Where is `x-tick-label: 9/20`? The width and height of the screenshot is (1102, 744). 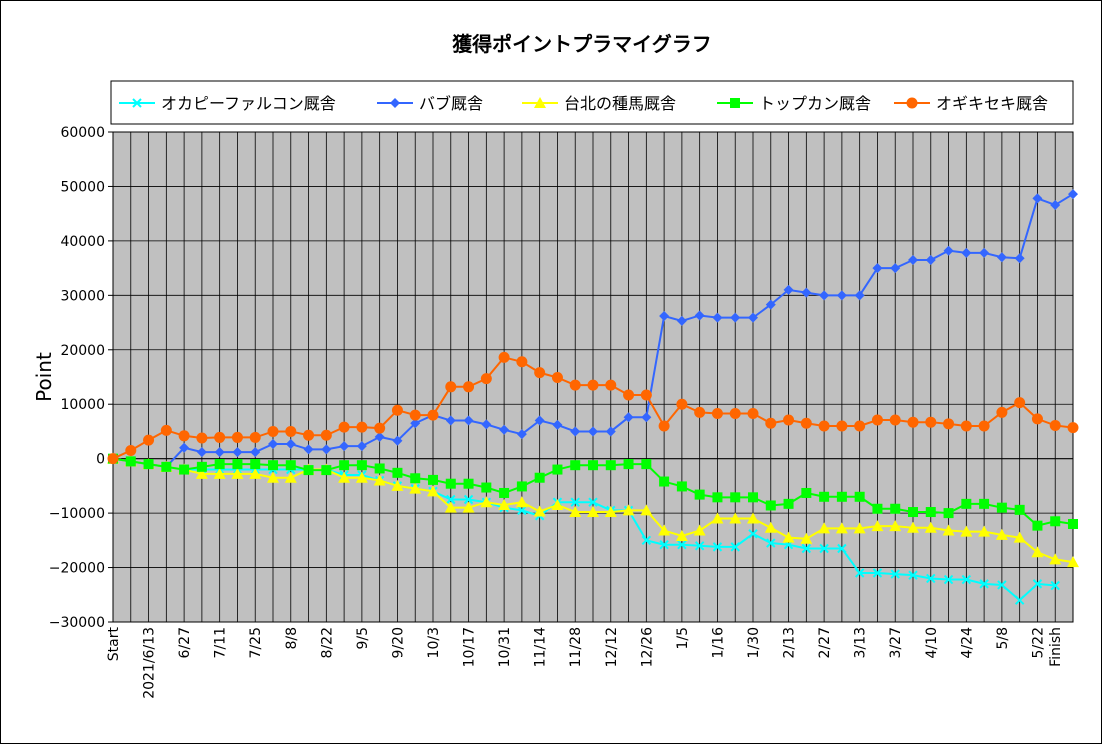
x-tick-label: 9/20 is located at coordinates (398, 642).